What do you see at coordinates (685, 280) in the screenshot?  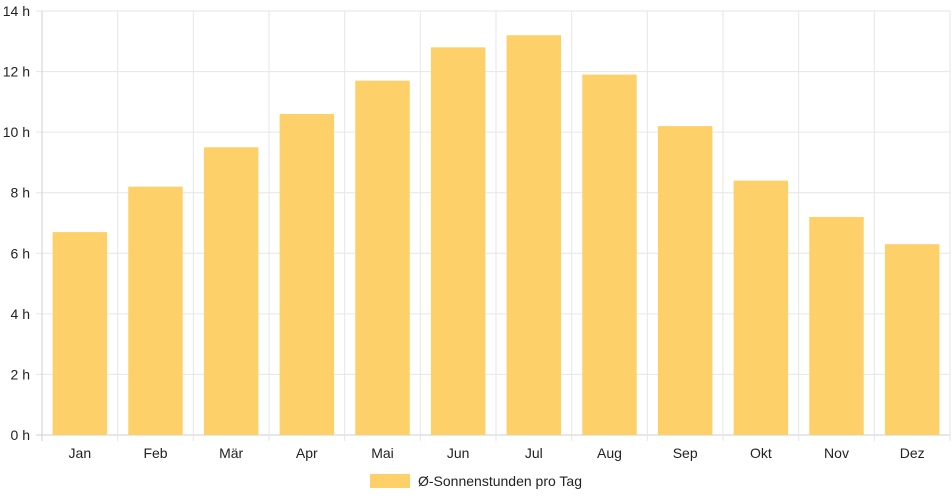 I see `bar-sep` at bounding box center [685, 280].